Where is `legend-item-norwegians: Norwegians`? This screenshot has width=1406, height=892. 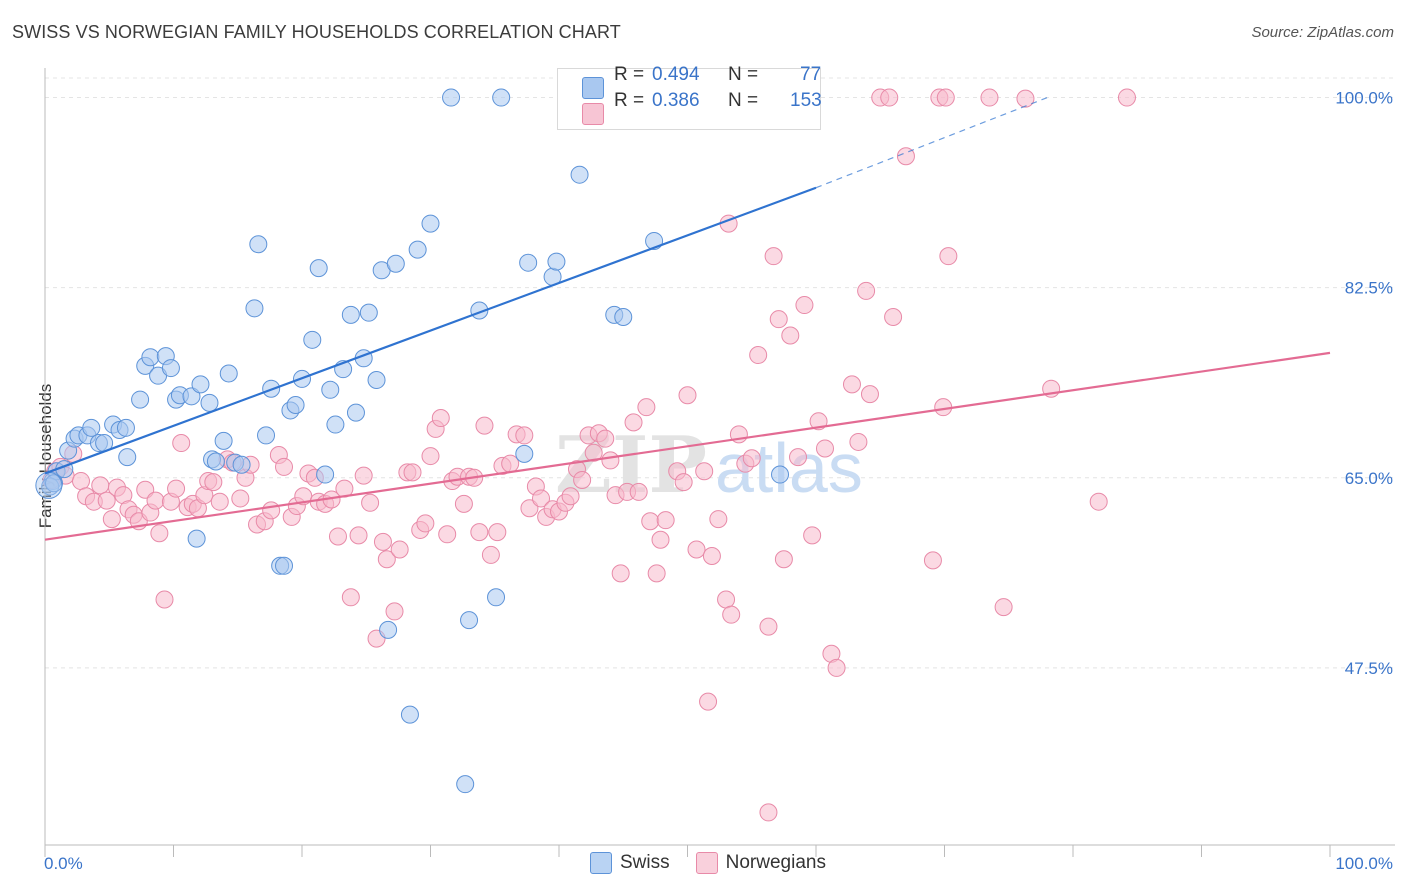 legend-item-norwegians: Norwegians is located at coordinates (760, 863).